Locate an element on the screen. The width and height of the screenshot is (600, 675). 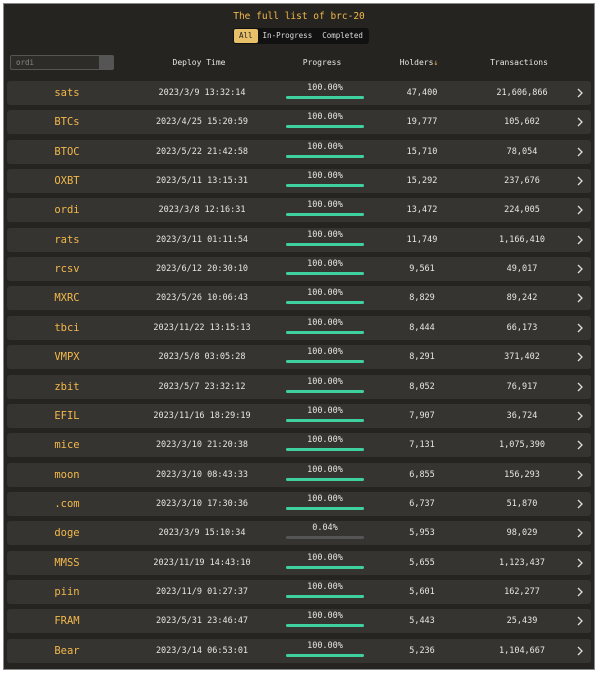
progress-text: 0.04% is located at coordinates (325, 528).